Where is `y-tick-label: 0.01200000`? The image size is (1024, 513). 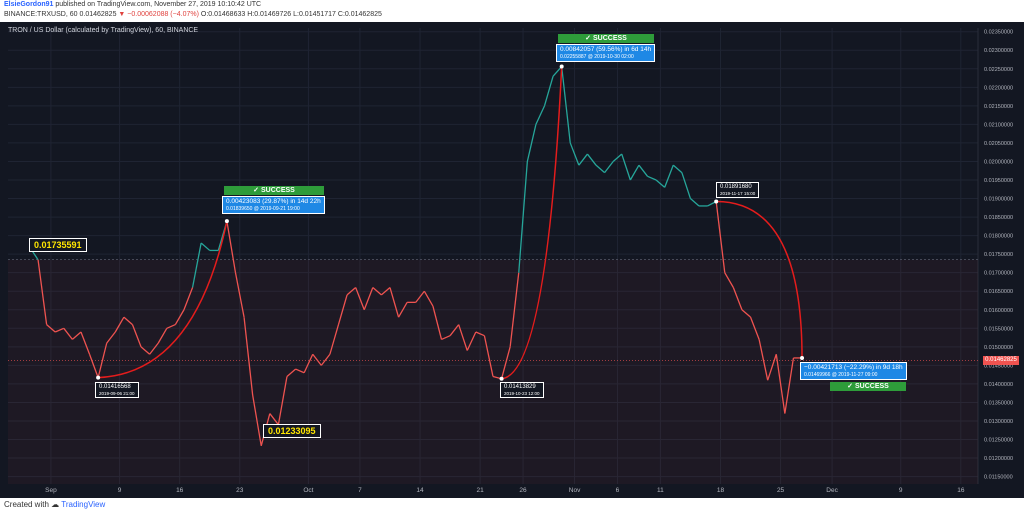
y-tick-label: 0.01200000 is located at coordinates (998, 459).